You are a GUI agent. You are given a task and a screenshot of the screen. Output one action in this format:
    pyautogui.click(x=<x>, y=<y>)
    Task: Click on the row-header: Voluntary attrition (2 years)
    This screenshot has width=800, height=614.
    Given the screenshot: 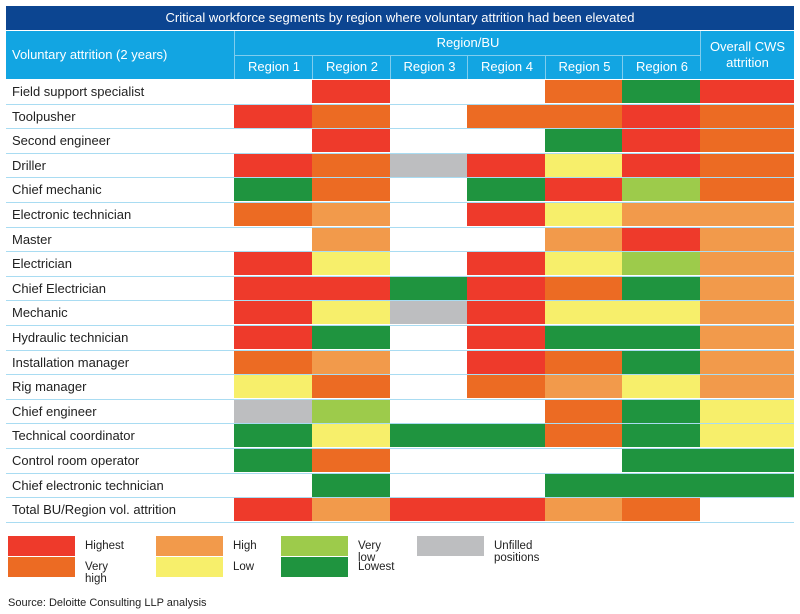 What is the action you would take?
    pyautogui.click(x=90, y=54)
    